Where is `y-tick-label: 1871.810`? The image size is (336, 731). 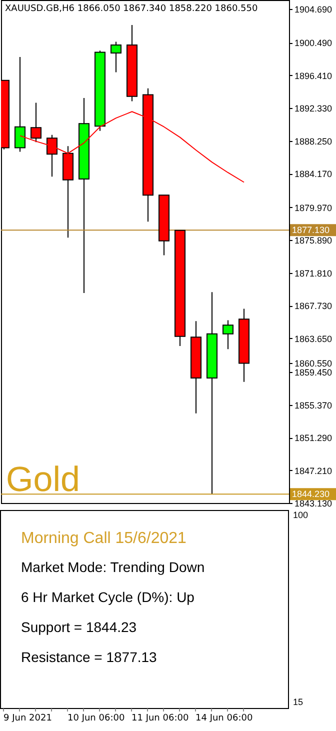
y-tick-label: 1871.810 is located at coordinates (313, 273).